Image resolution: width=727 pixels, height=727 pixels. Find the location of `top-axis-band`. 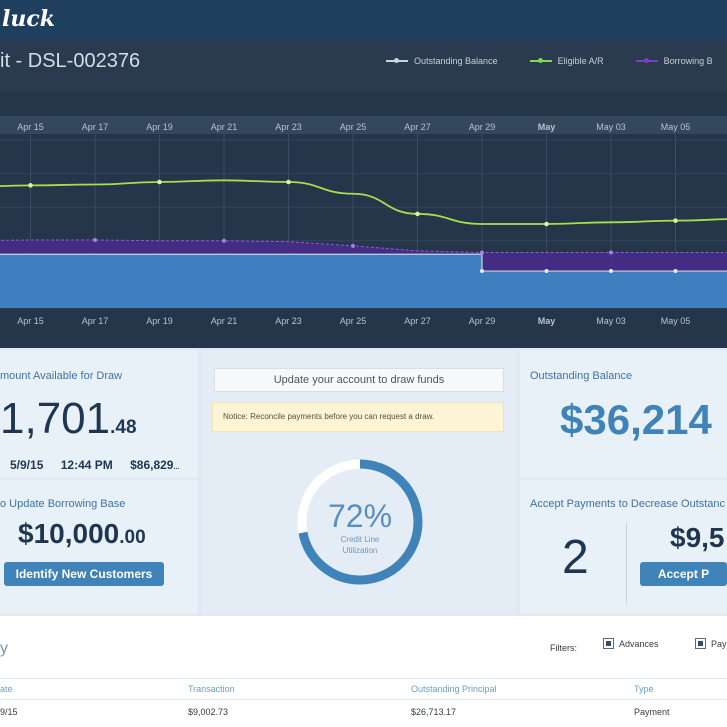

top-axis-band is located at coordinates (363, 125).